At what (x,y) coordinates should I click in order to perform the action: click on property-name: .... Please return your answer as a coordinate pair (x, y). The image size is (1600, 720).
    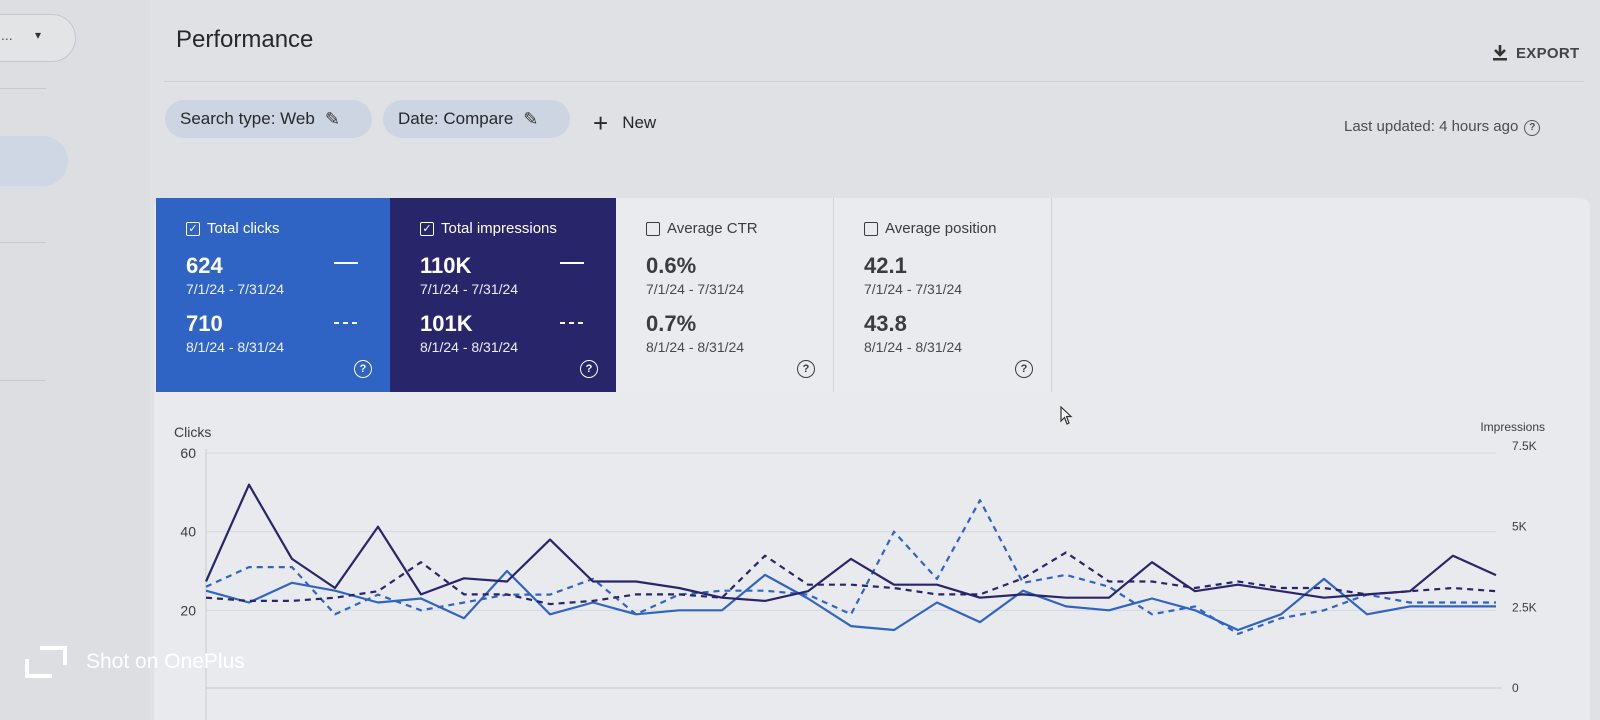
    Looking at the image, I should click on (7, 35).